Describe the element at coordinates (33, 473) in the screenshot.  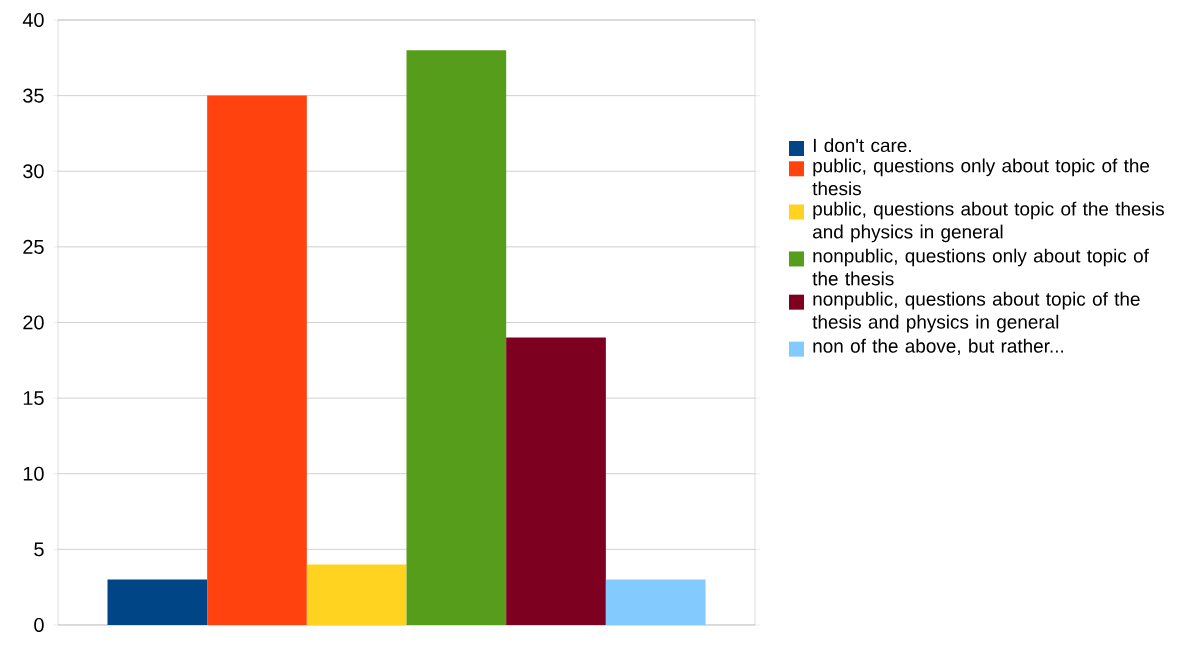
I see `y-tick-label: 10` at that location.